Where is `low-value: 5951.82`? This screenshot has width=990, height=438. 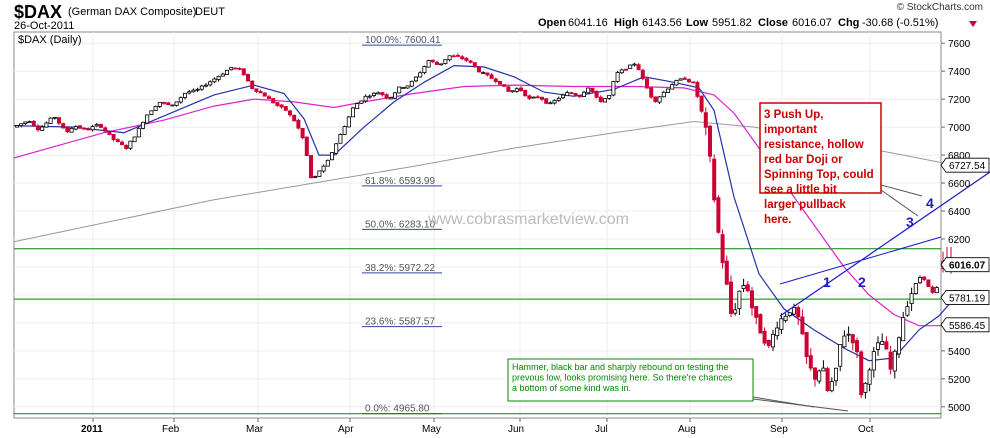 low-value: 5951.82 is located at coordinates (732, 23).